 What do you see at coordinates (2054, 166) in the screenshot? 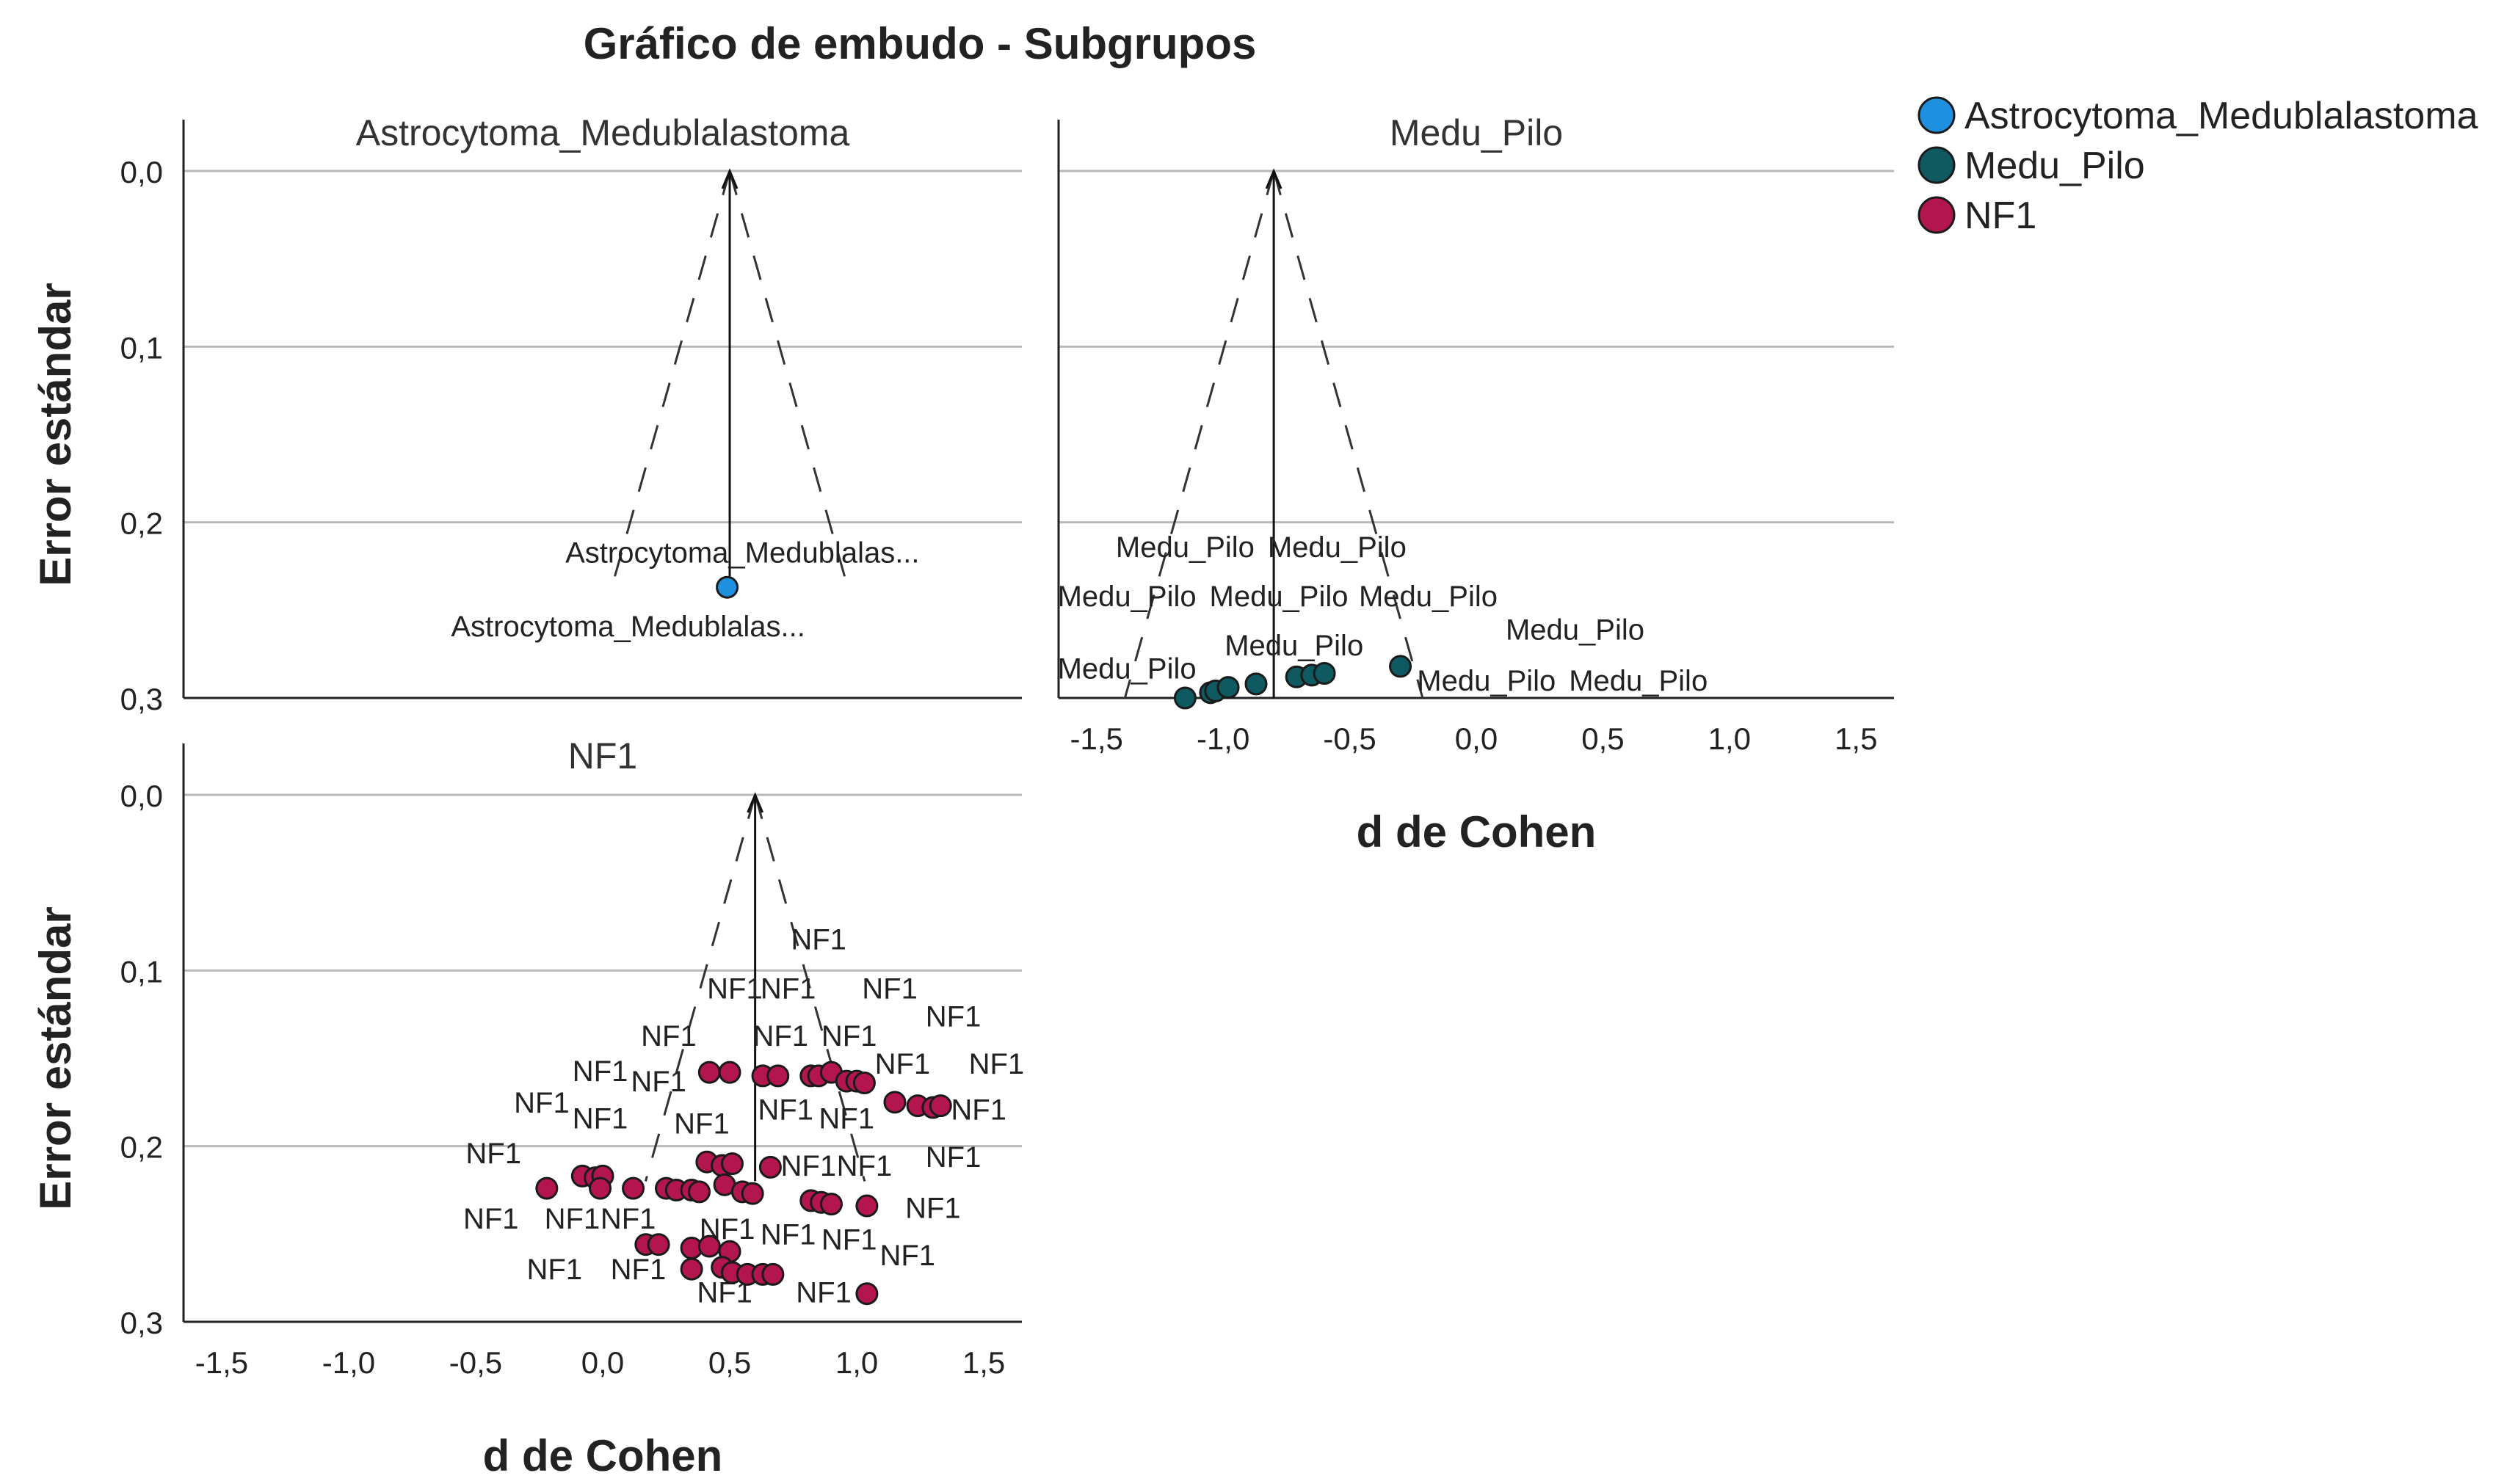
I see `legend-label: Medu_Pilo` at bounding box center [2054, 166].